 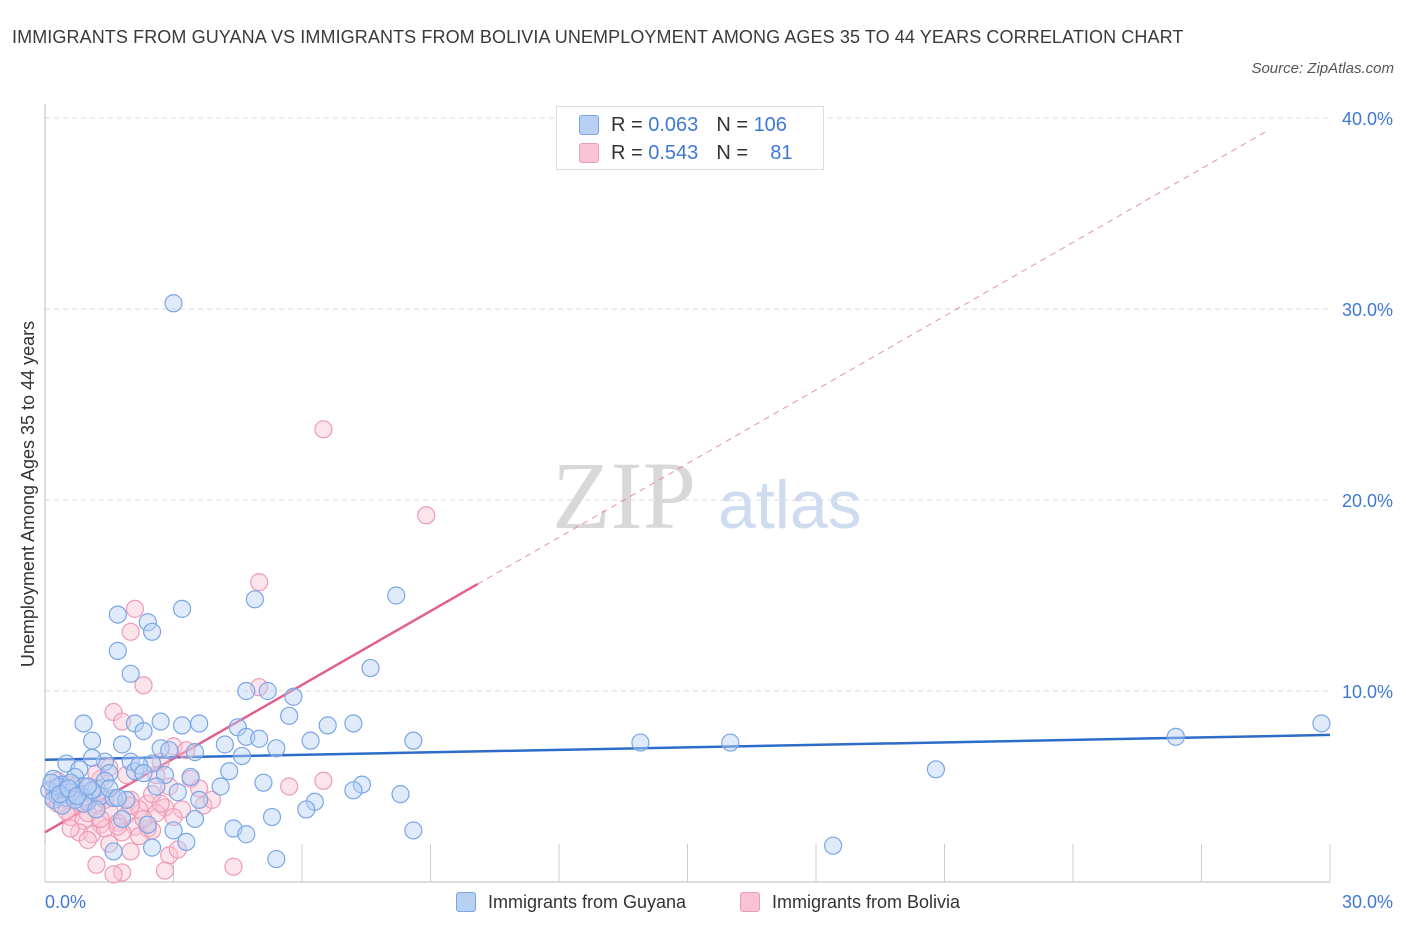 What do you see at coordinates (790, 505) in the screenshot?
I see `watermark-atlas: atlas` at bounding box center [790, 505].